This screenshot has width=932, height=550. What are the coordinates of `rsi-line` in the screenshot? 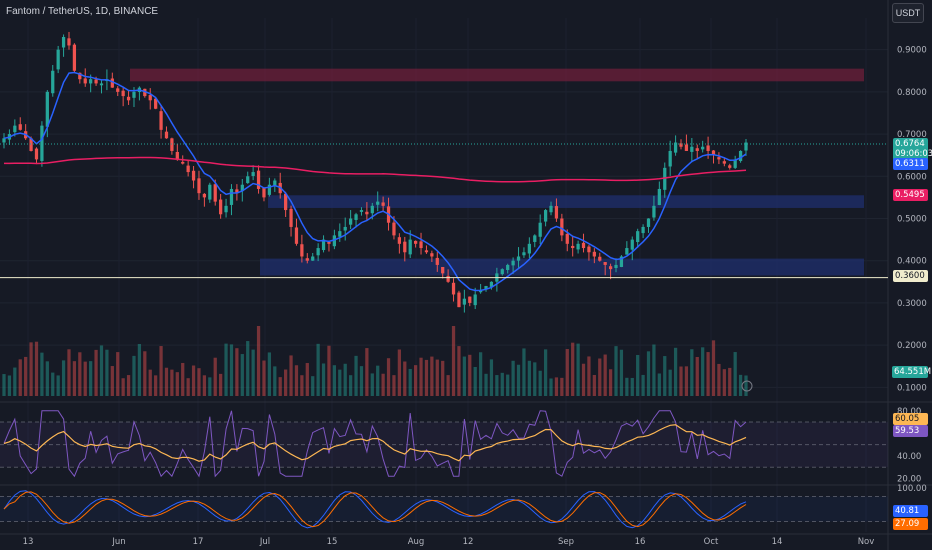 It's located at (375, 444).